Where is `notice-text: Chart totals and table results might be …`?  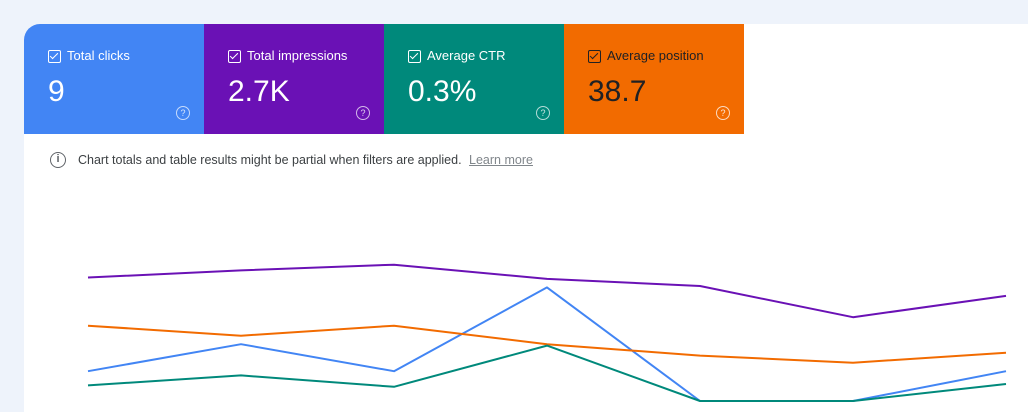
notice-text: Chart totals and table results might be … is located at coordinates (270, 160).